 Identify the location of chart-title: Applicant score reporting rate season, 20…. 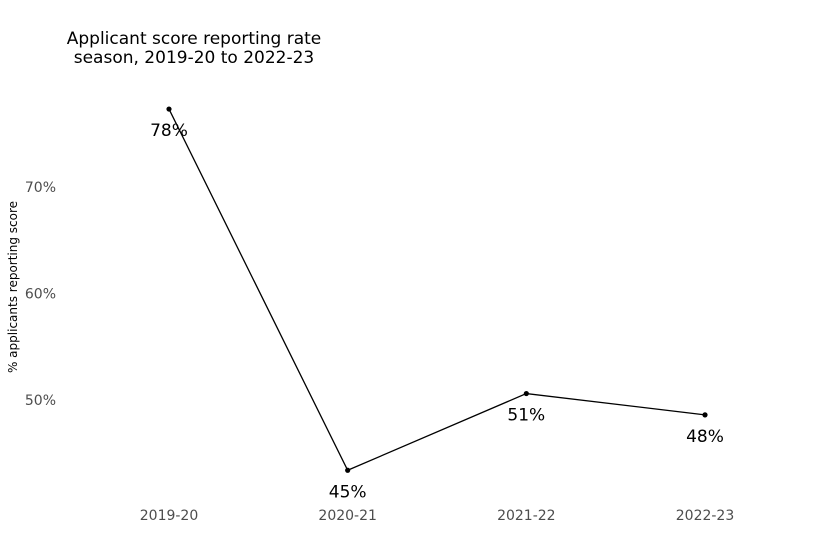
(194, 48).